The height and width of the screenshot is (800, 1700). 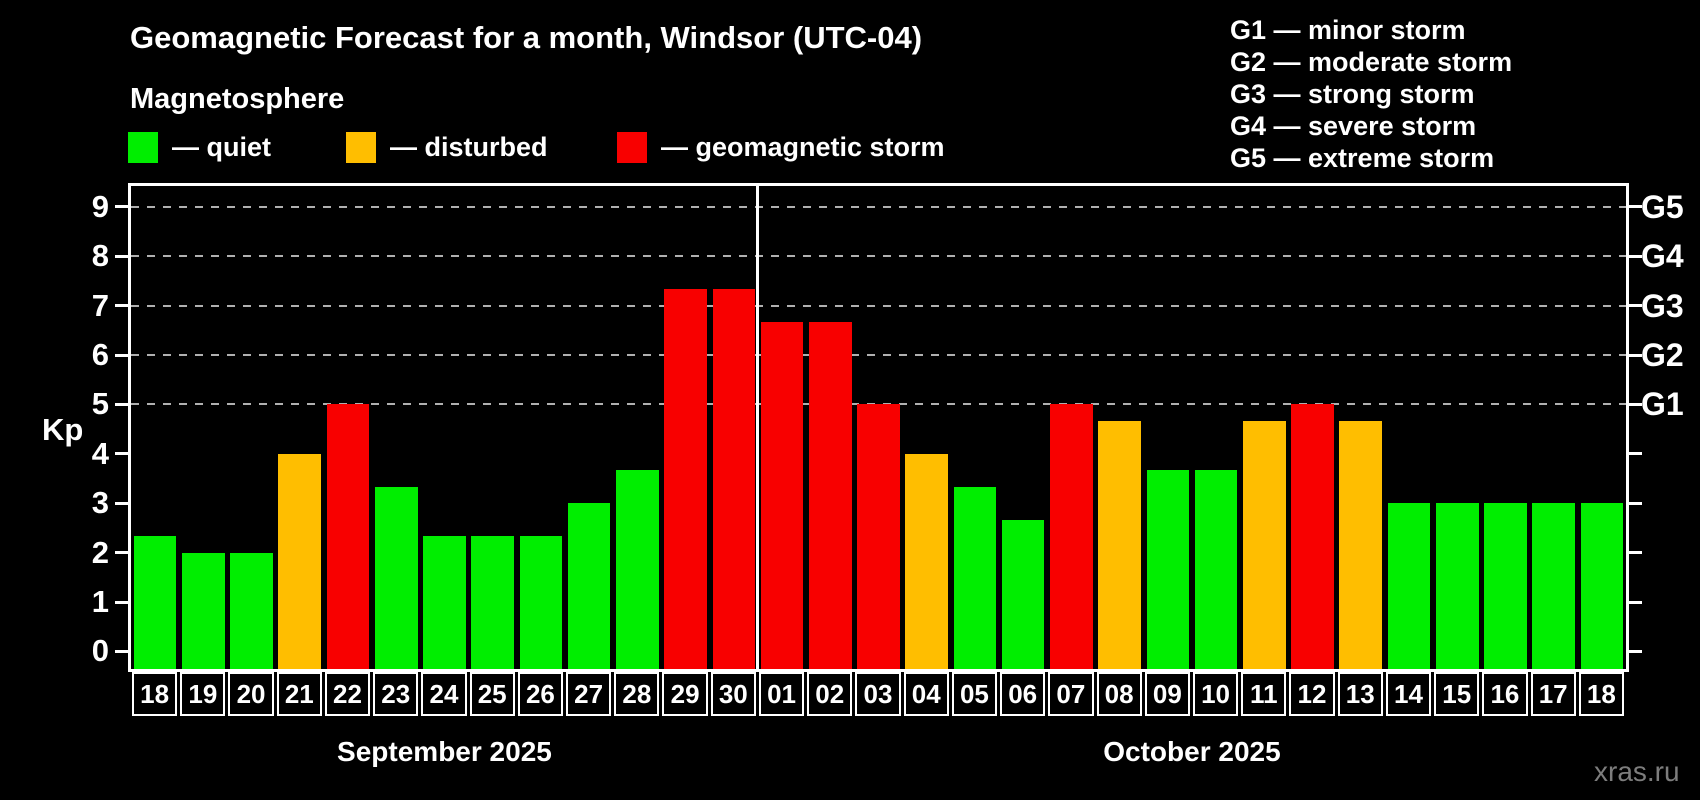 What do you see at coordinates (100, 354) in the screenshot?
I see `y-axis-tick-label: 6` at bounding box center [100, 354].